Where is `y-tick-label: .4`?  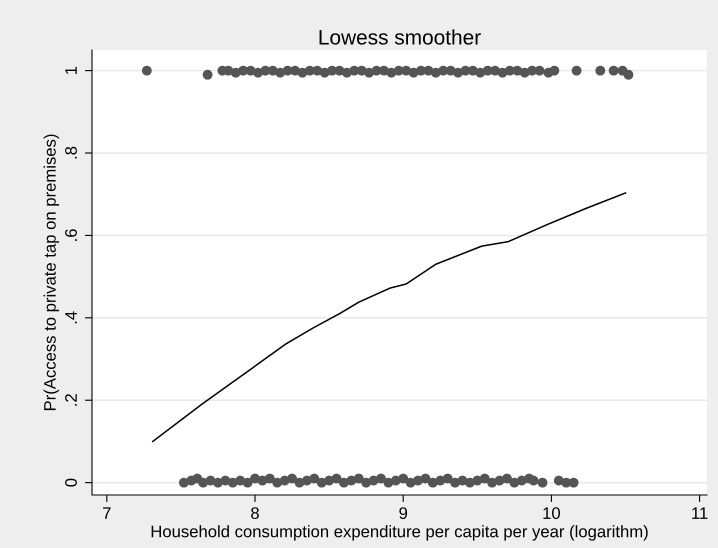
y-tick-label: .4 is located at coordinates (71, 317).